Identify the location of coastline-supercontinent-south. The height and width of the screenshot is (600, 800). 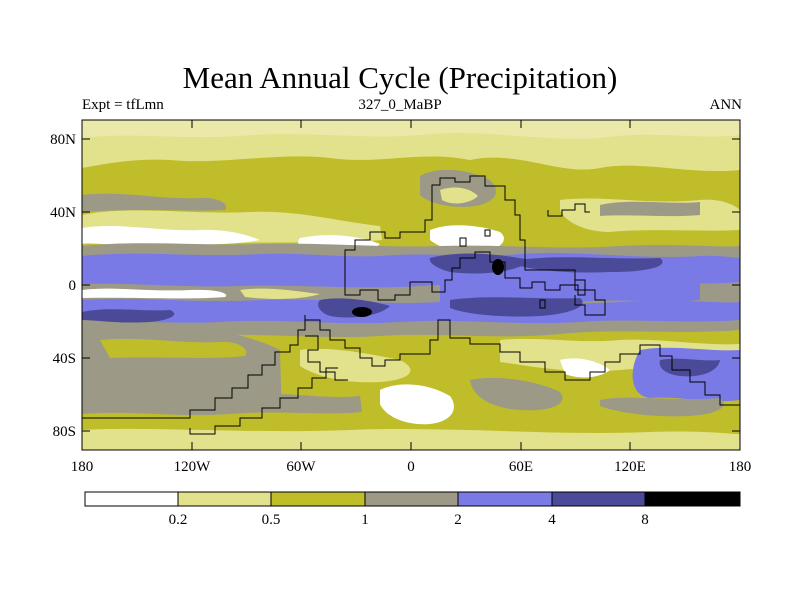
(522, 360).